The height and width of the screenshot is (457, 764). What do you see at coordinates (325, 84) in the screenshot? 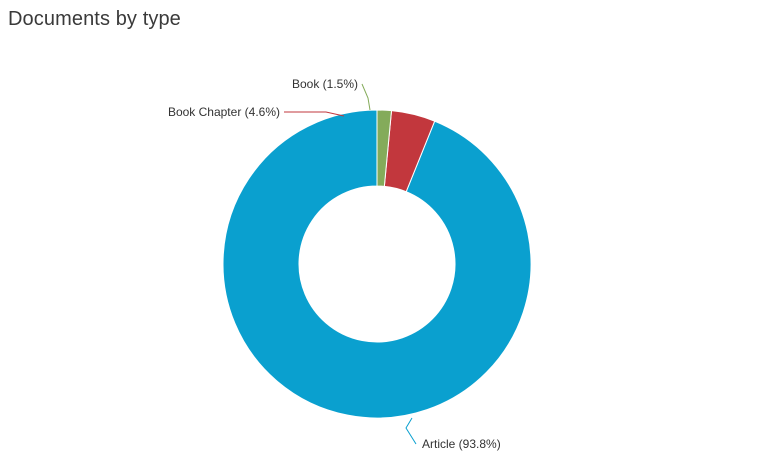
I see `data-label-book: Book (1.5%)` at bounding box center [325, 84].